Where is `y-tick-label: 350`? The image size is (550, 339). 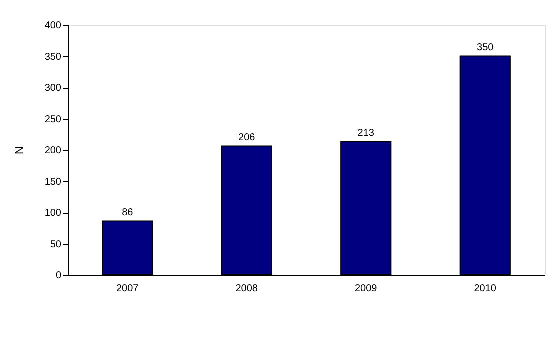 y-tick-label: 350 is located at coordinates (53, 57).